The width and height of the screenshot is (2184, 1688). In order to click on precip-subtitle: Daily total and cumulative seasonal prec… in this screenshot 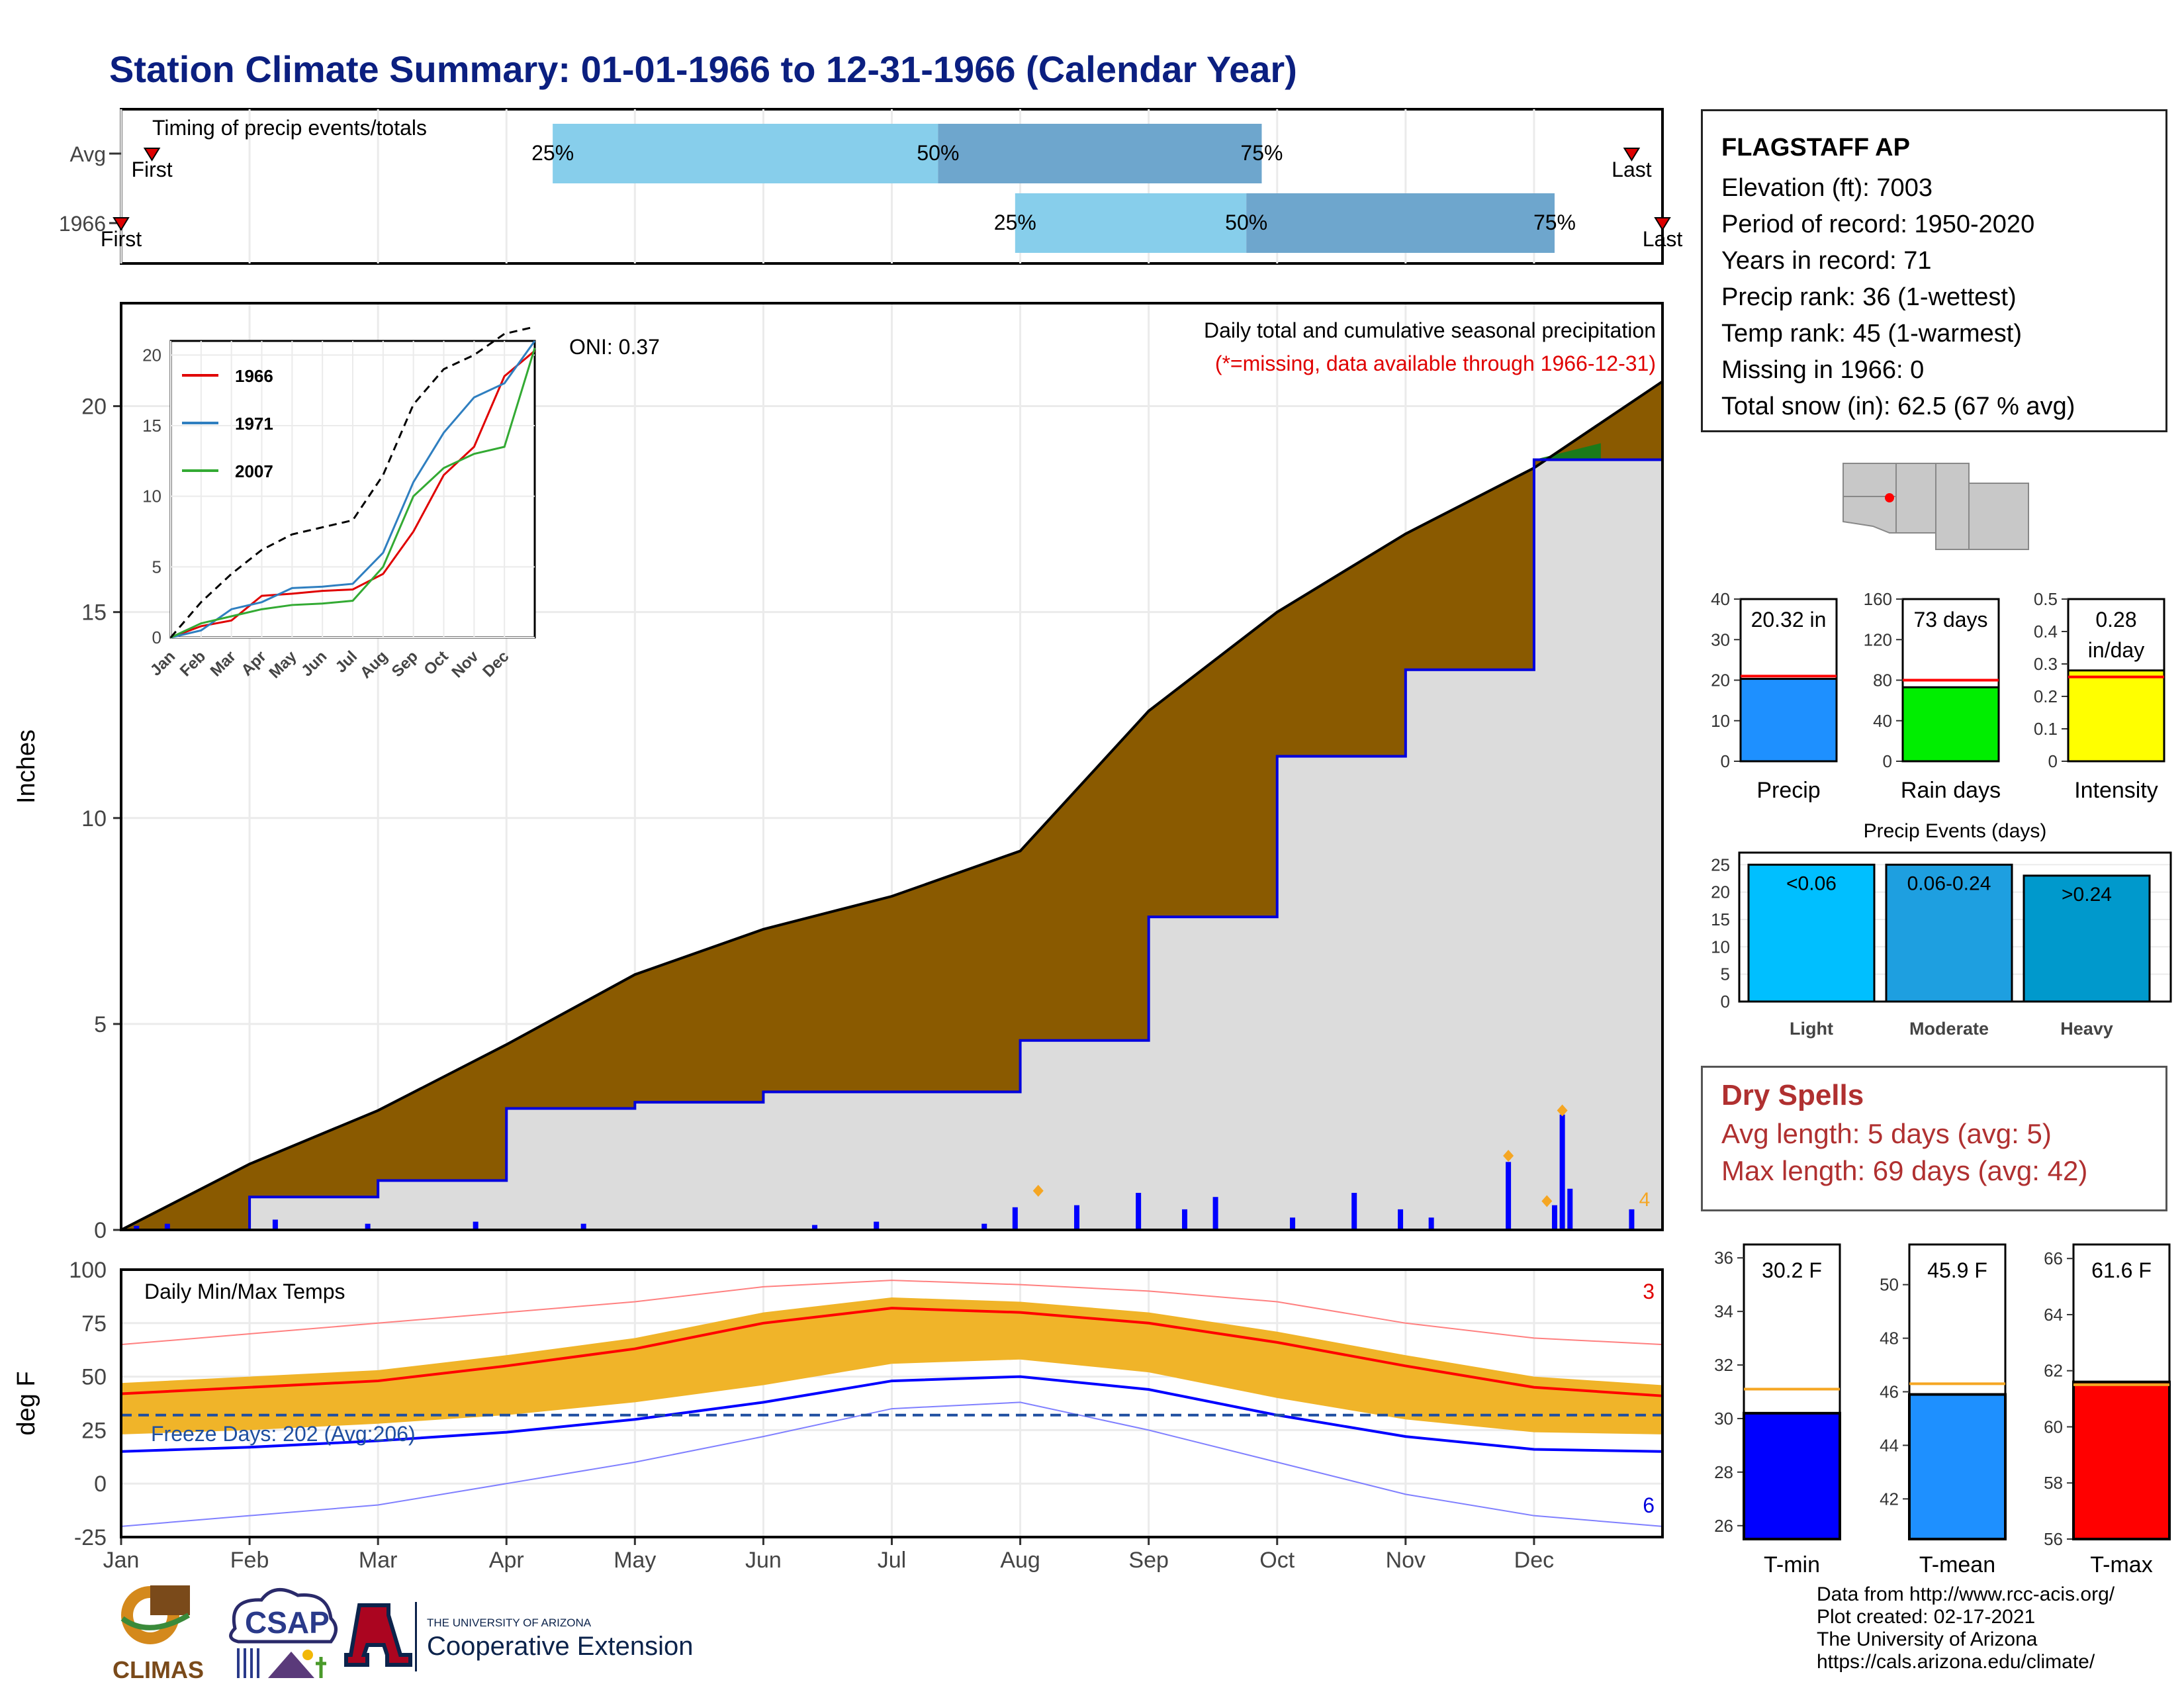, I will do `click(1430, 330)`.